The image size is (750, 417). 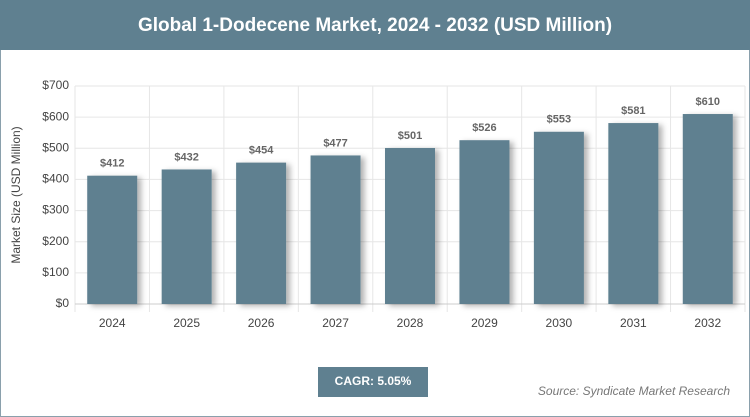 I want to click on value-label: $454, so click(x=261, y=151).